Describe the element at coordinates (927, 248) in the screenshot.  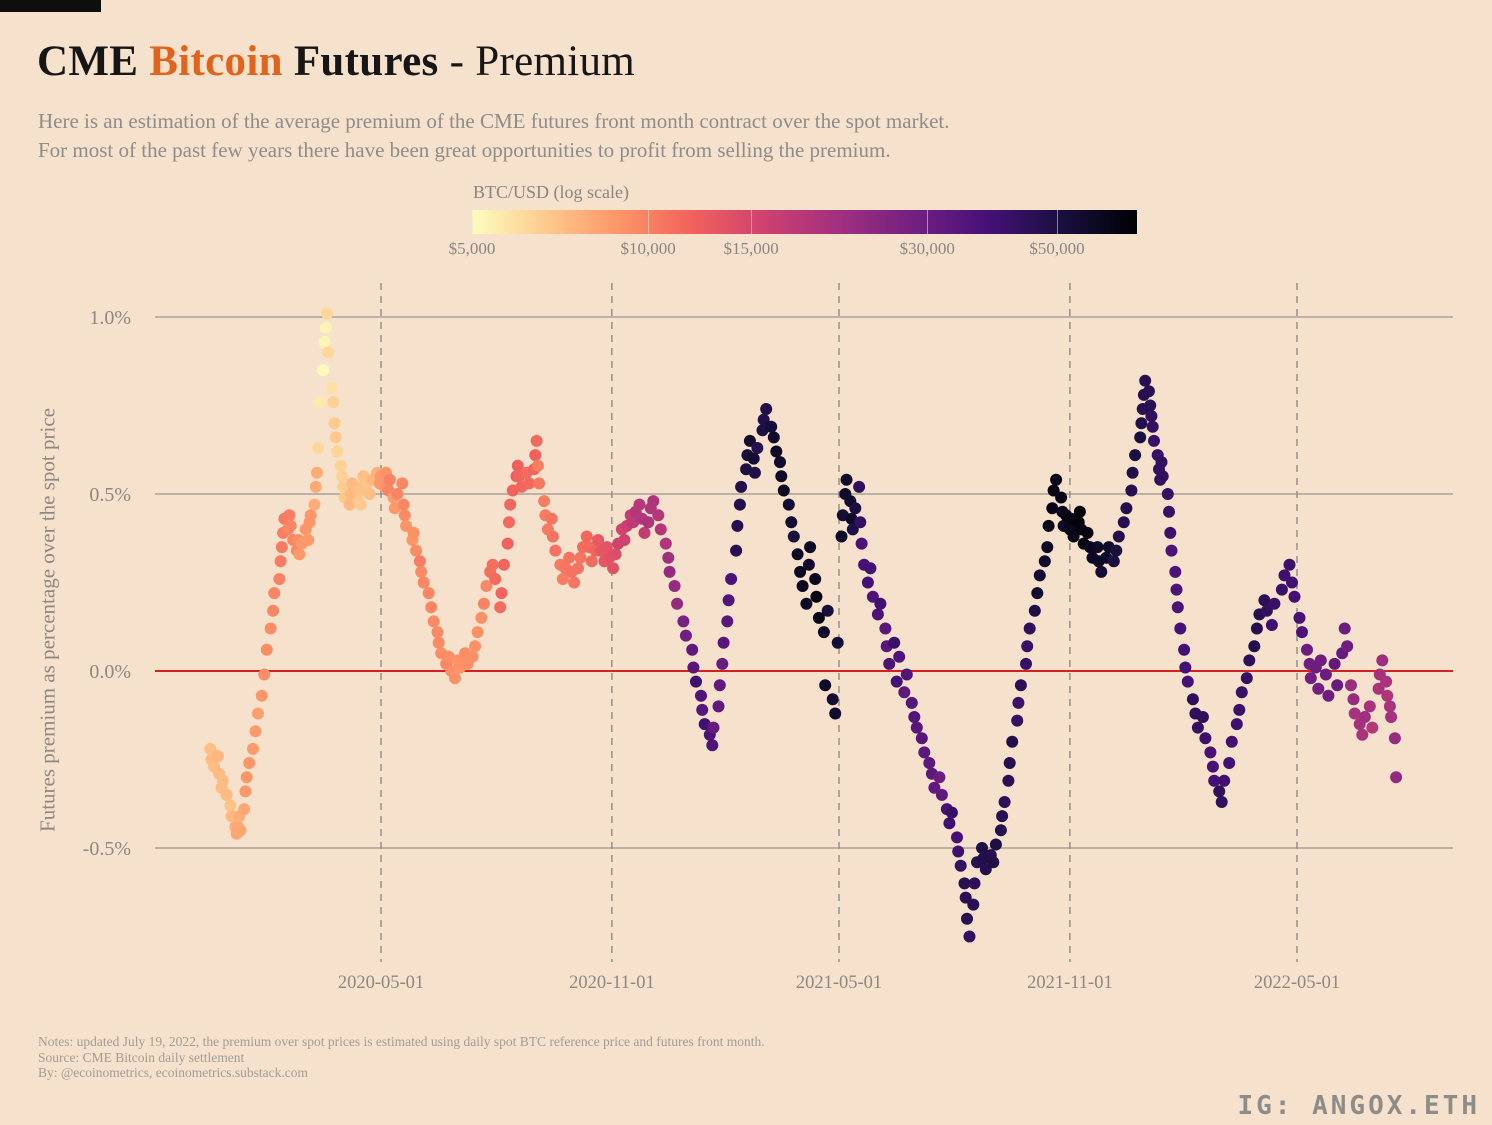
I see `colorbar-tick-label: $30,000` at that location.